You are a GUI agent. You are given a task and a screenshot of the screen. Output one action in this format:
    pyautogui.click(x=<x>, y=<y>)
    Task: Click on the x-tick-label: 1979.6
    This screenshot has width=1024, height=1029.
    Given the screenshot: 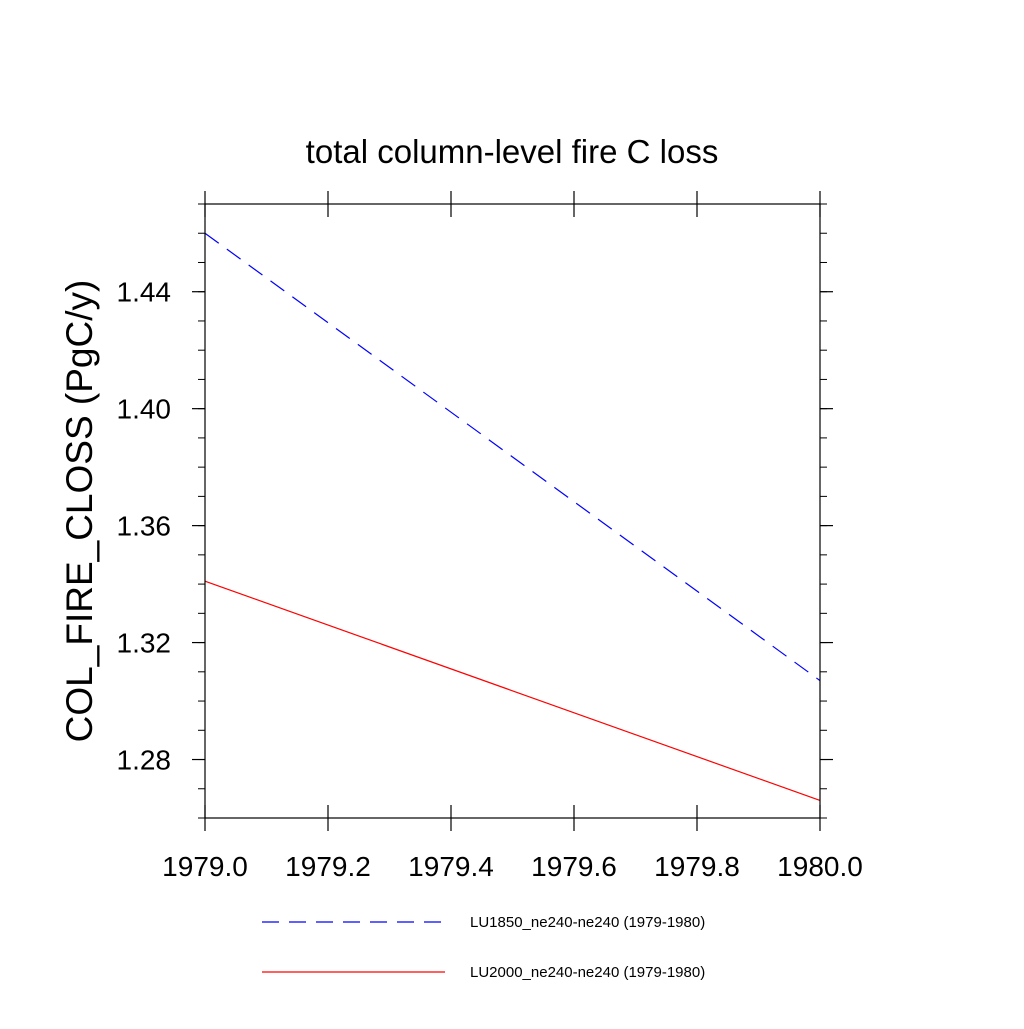 What is the action you would take?
    pyautogui.click(x=574, y=866)
    